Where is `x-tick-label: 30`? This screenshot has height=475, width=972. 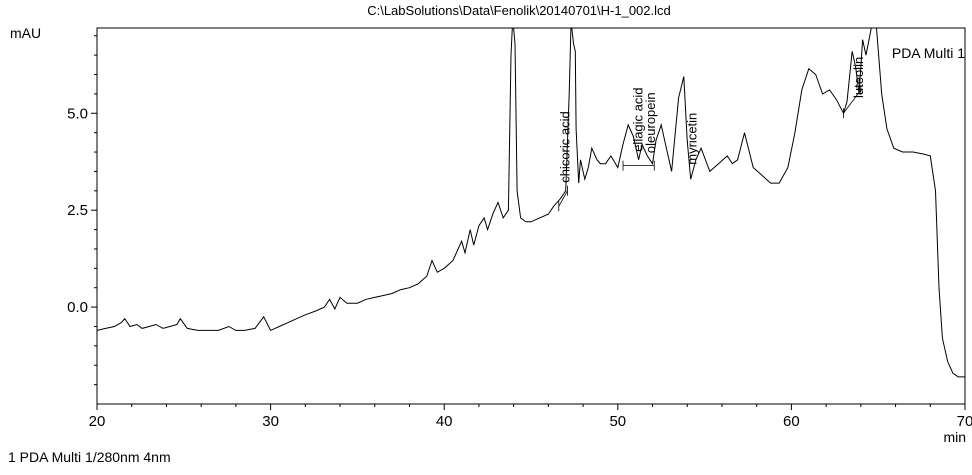
x-tick-label: 30 is located at coordinates (270, 421).